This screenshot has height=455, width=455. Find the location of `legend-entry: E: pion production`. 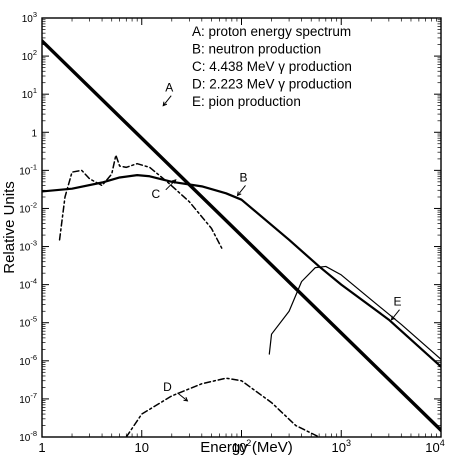

legend-entry: E: pion production is located at coordinates (246, 101).